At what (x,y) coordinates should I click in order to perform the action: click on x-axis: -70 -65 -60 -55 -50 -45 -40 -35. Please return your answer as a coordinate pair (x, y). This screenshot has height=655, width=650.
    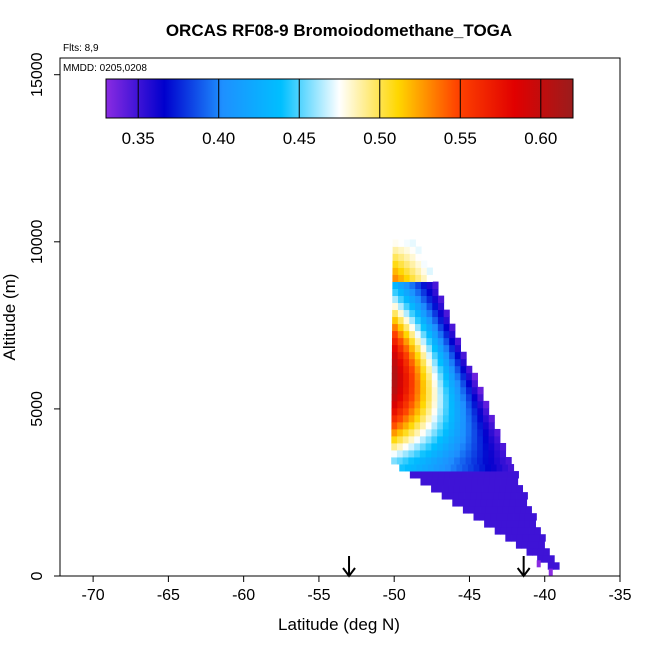
    Looking at the image, I should click on (357, 590).